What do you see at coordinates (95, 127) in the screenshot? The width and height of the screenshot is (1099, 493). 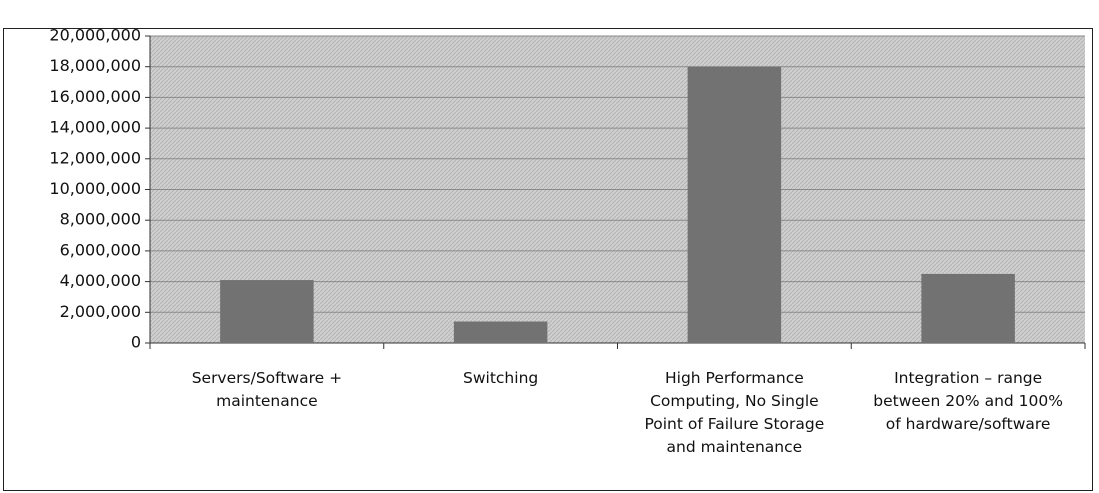 I see `y-tick-label: 14,000,000` at bounding box center [95, 127].